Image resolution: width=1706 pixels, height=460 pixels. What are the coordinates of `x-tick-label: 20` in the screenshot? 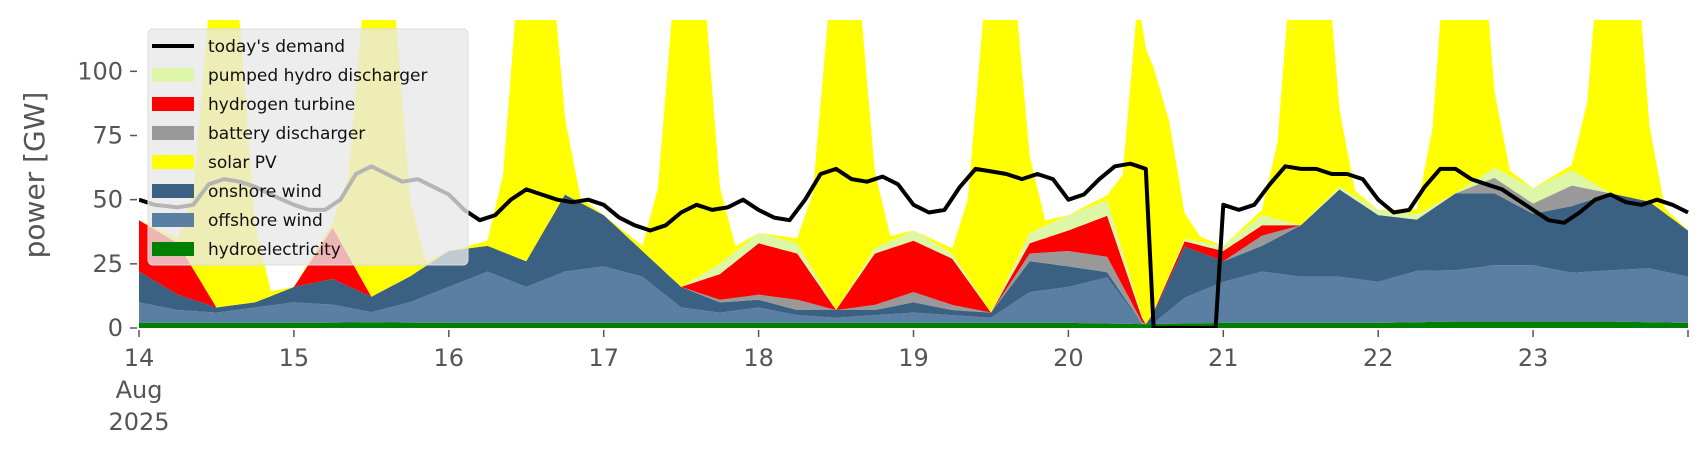 It's located at (1068, 358).